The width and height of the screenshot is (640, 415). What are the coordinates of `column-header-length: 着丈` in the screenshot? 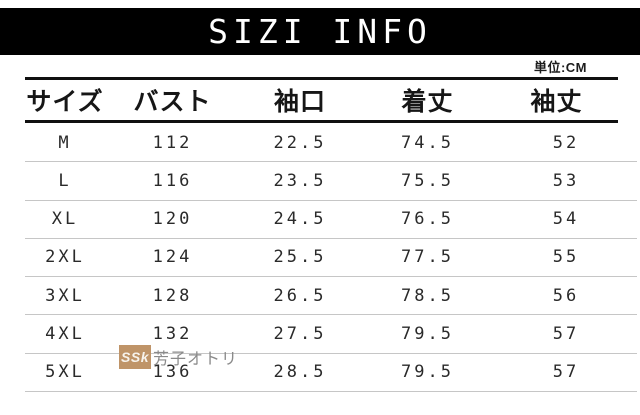 It's located at (427, 102).